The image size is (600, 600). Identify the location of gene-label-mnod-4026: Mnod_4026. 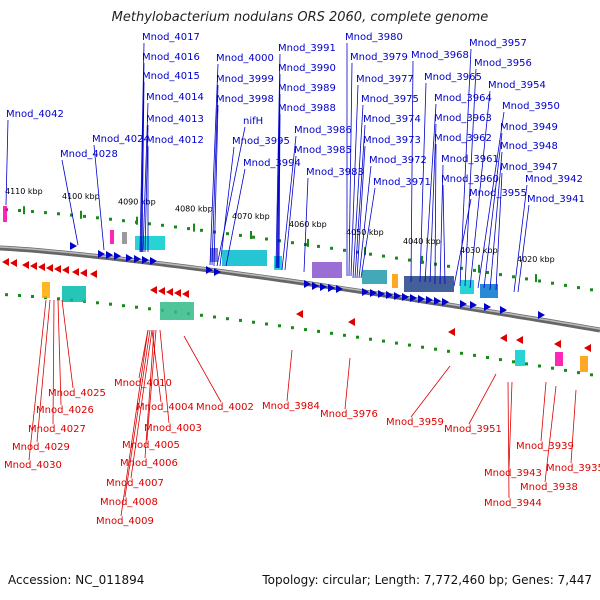
(65, 410).